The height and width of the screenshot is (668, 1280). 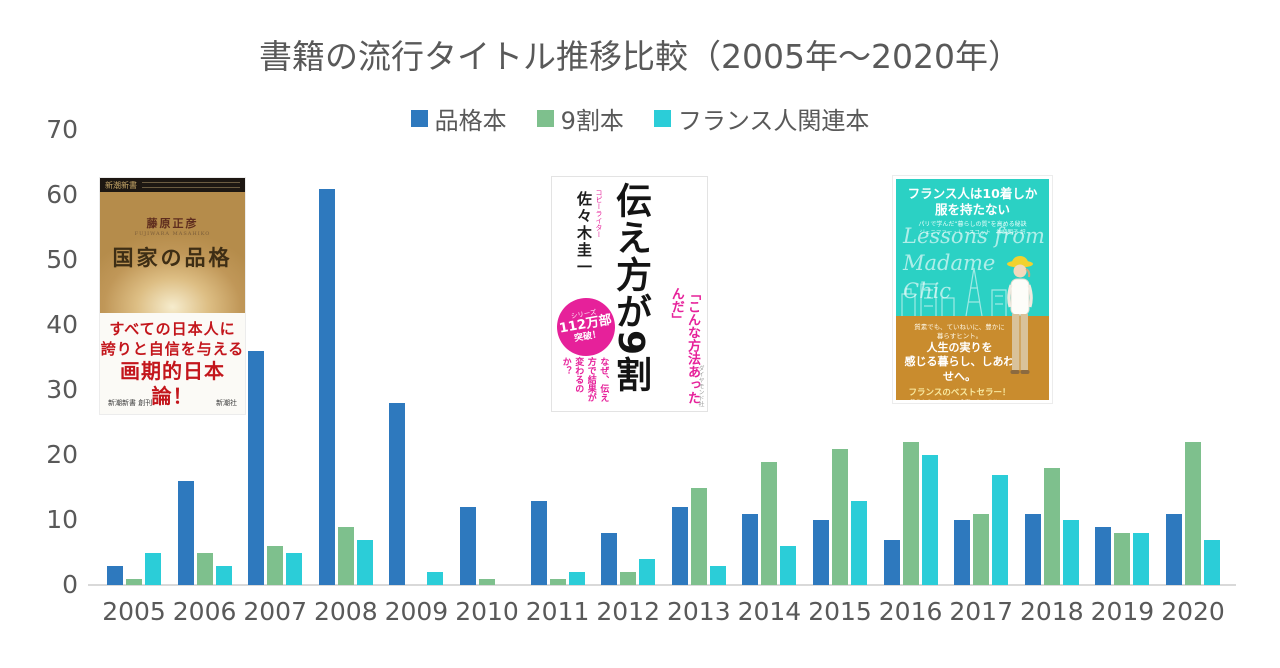 I want to click on bar-品格本-2019, so click(x=1103, y=555).